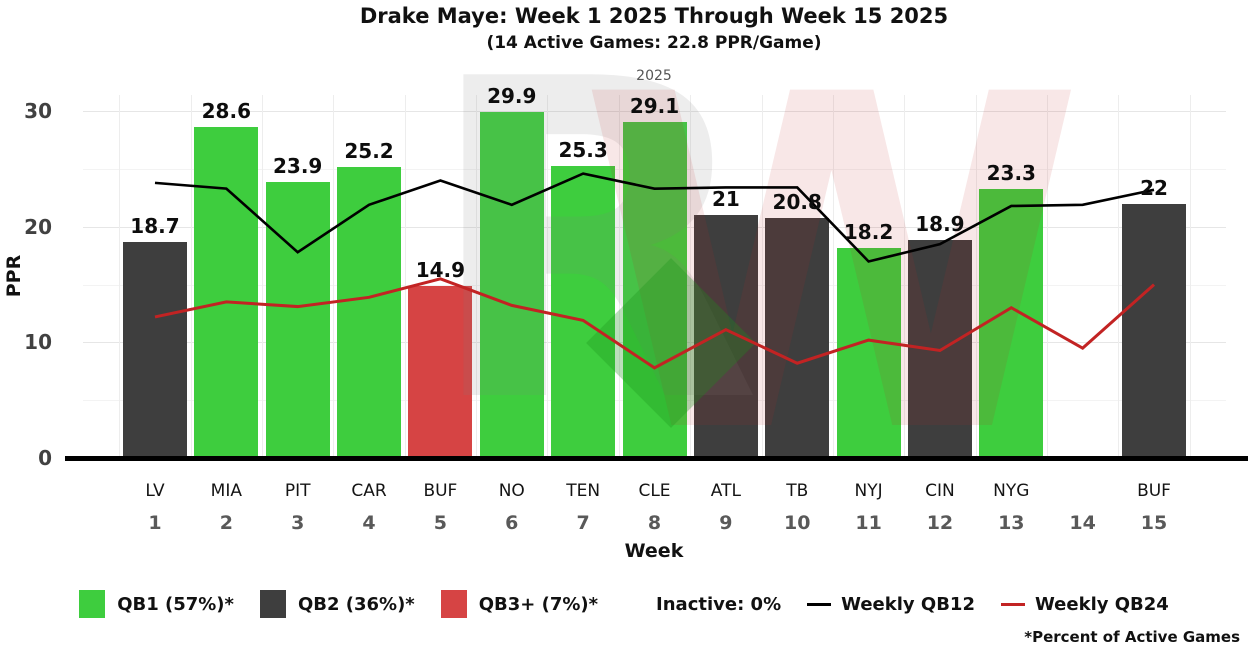  I want to click on x-axis-title: Week, so click(654, 551).